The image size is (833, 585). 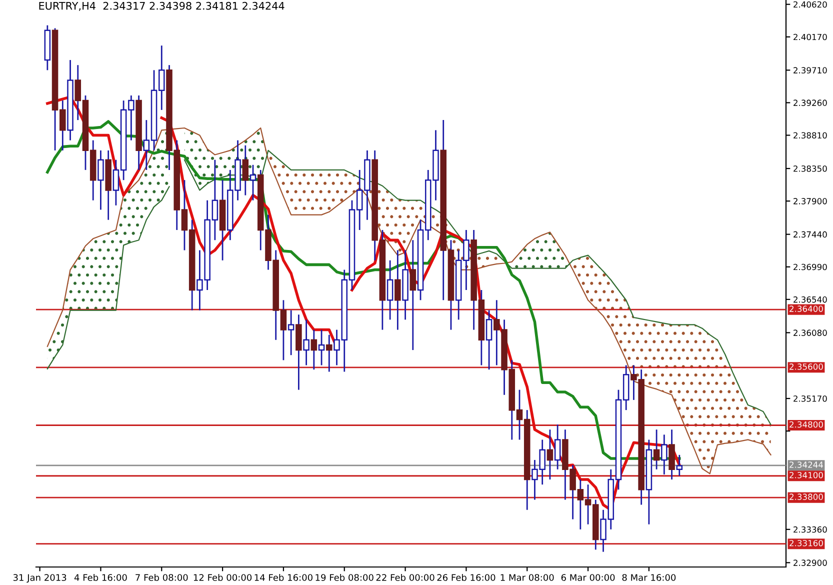 What do you see at coordinates (810, 333) in the screenshot?
I see `y-tick-label: 2.36080` at bounding box center [810, 333].